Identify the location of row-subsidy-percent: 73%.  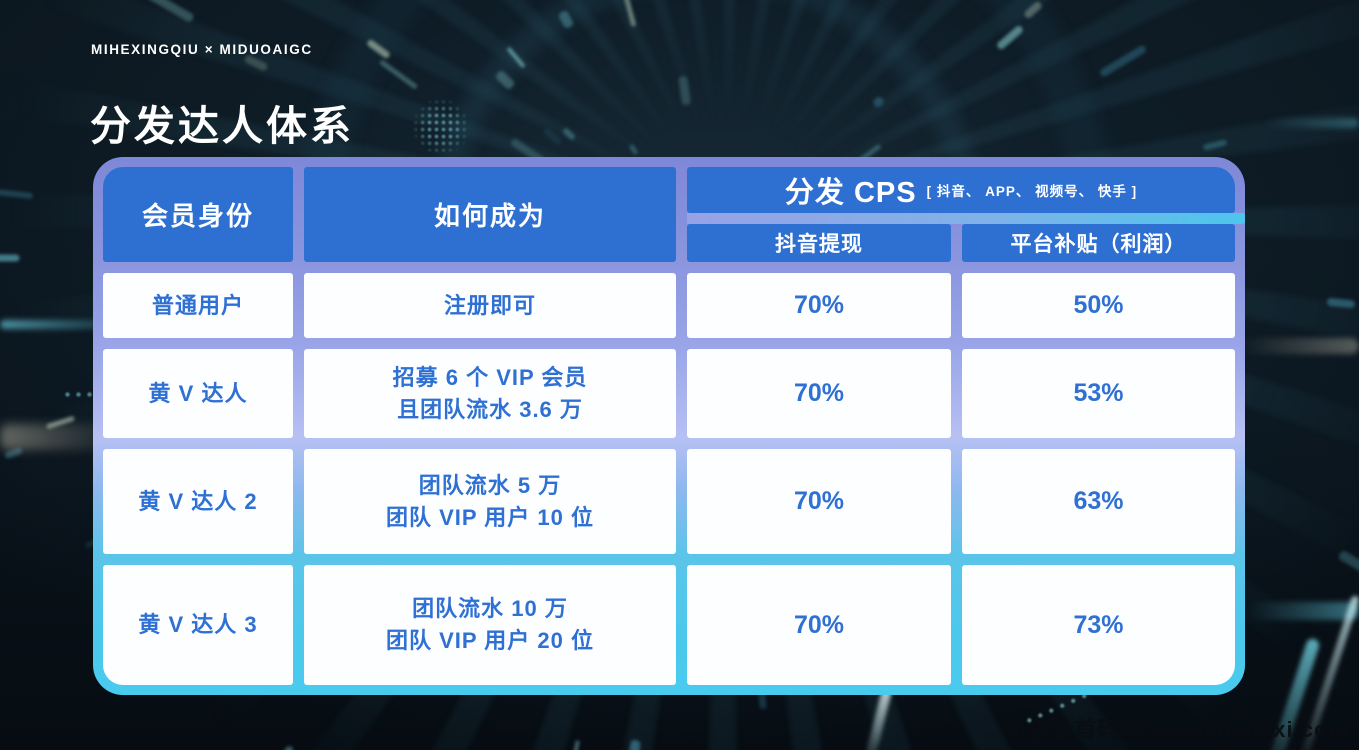
(1098, 625).